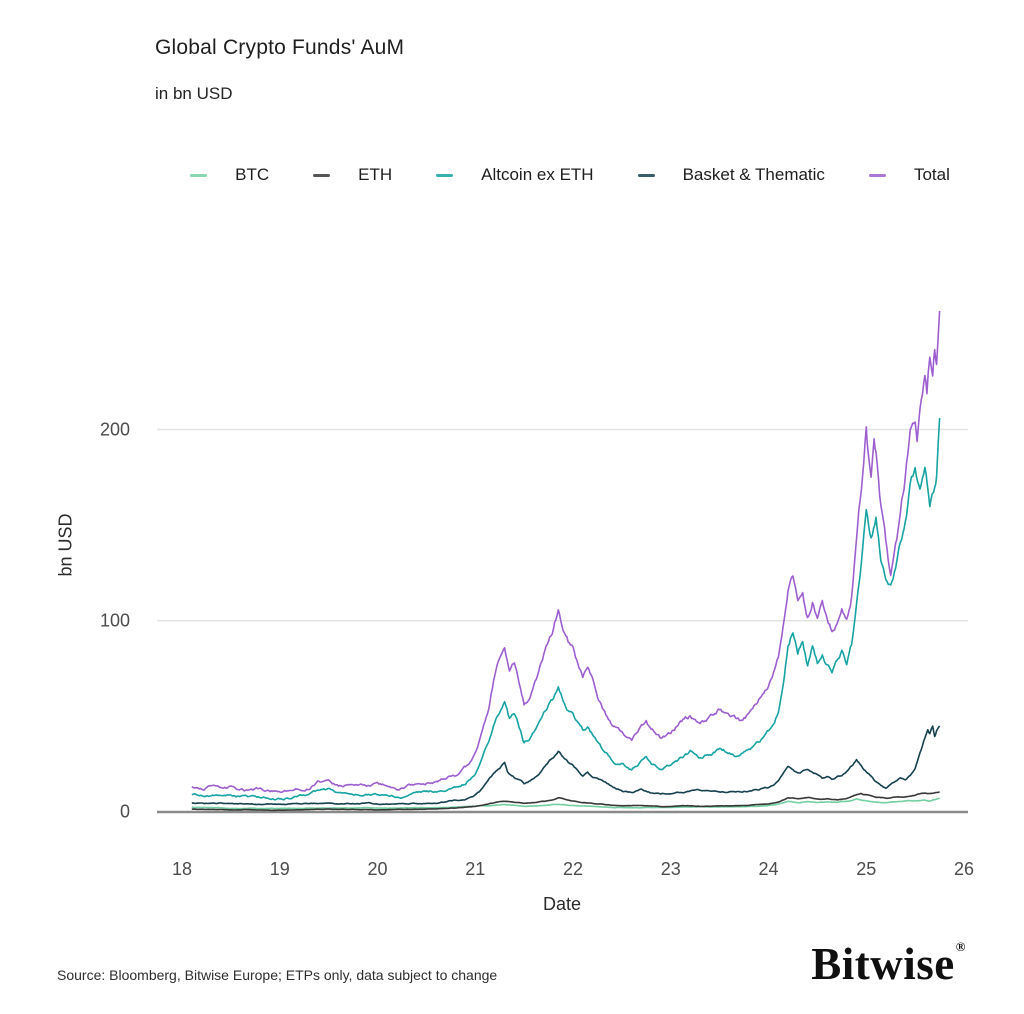  Describe the element at coordinates (280, 47) in the screenshot. I see `chart-title: Global Crypto Funds' AuM` at that location.